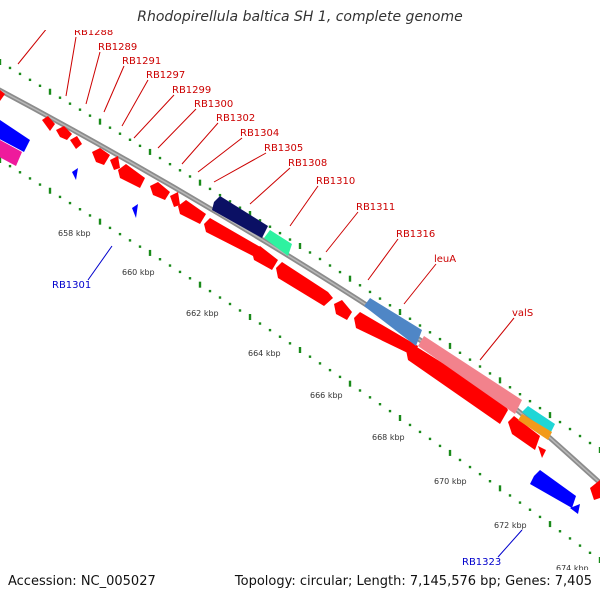  Describe the element at coordinates (69, 17) in the screenshot. I see `gene-label: RB1284` at that location.